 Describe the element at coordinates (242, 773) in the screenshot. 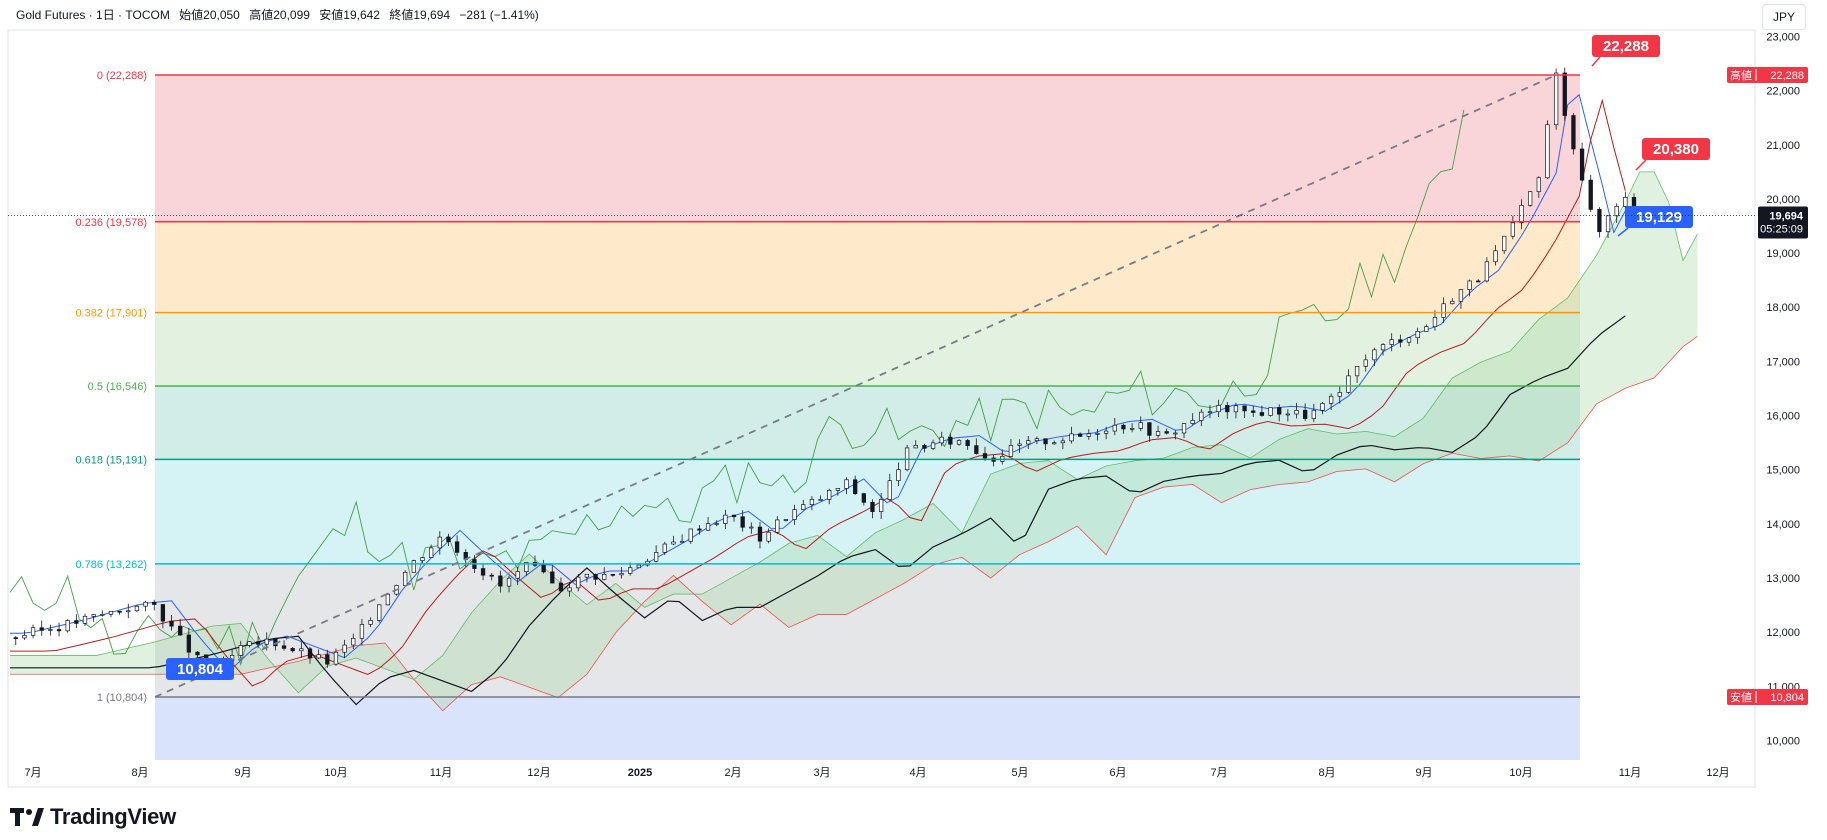

I see `time-tick-label: 9月` at that location.